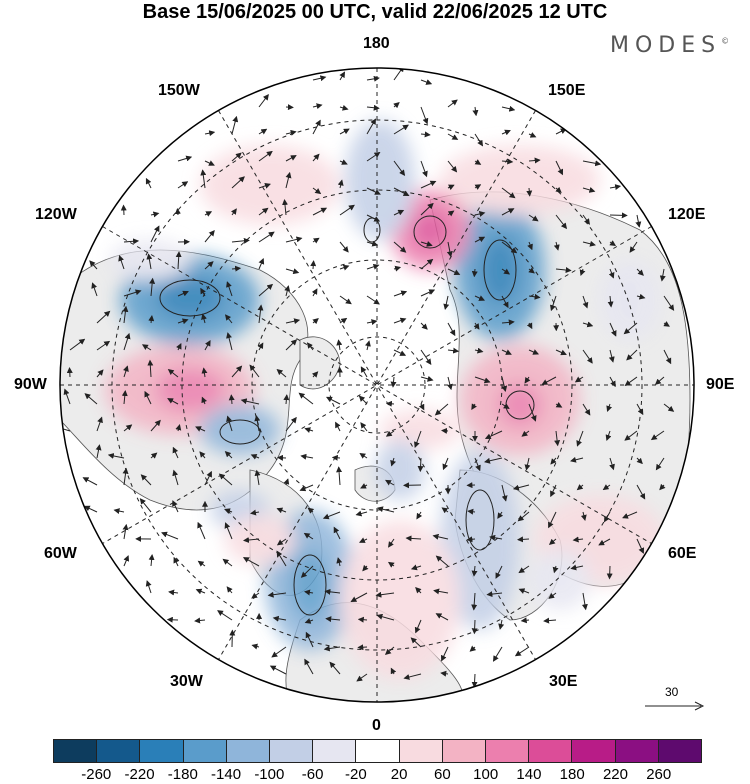  What do you see at coordinates (56, 215) in the screenshot?
I see `lon-label-120w: 120W` at bounding box center [56, 215].